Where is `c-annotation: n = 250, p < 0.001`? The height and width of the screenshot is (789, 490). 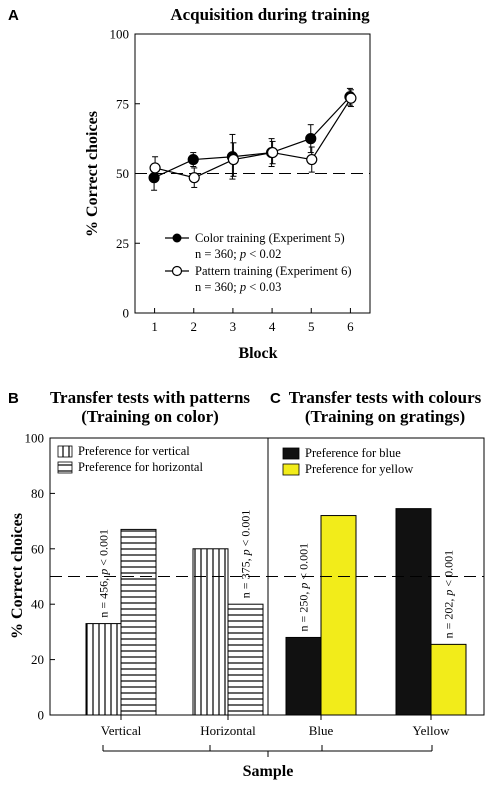
c-annotation: n = 250, p < 0.001 is located at coordinates (304, 587).